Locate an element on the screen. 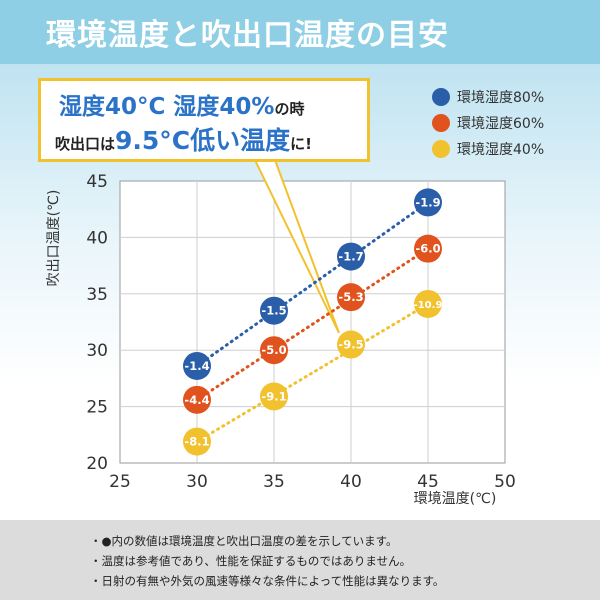 The height and width of the screenshot is (600, 600). x-tick-label: 30 is located at coordinates (197, 482).